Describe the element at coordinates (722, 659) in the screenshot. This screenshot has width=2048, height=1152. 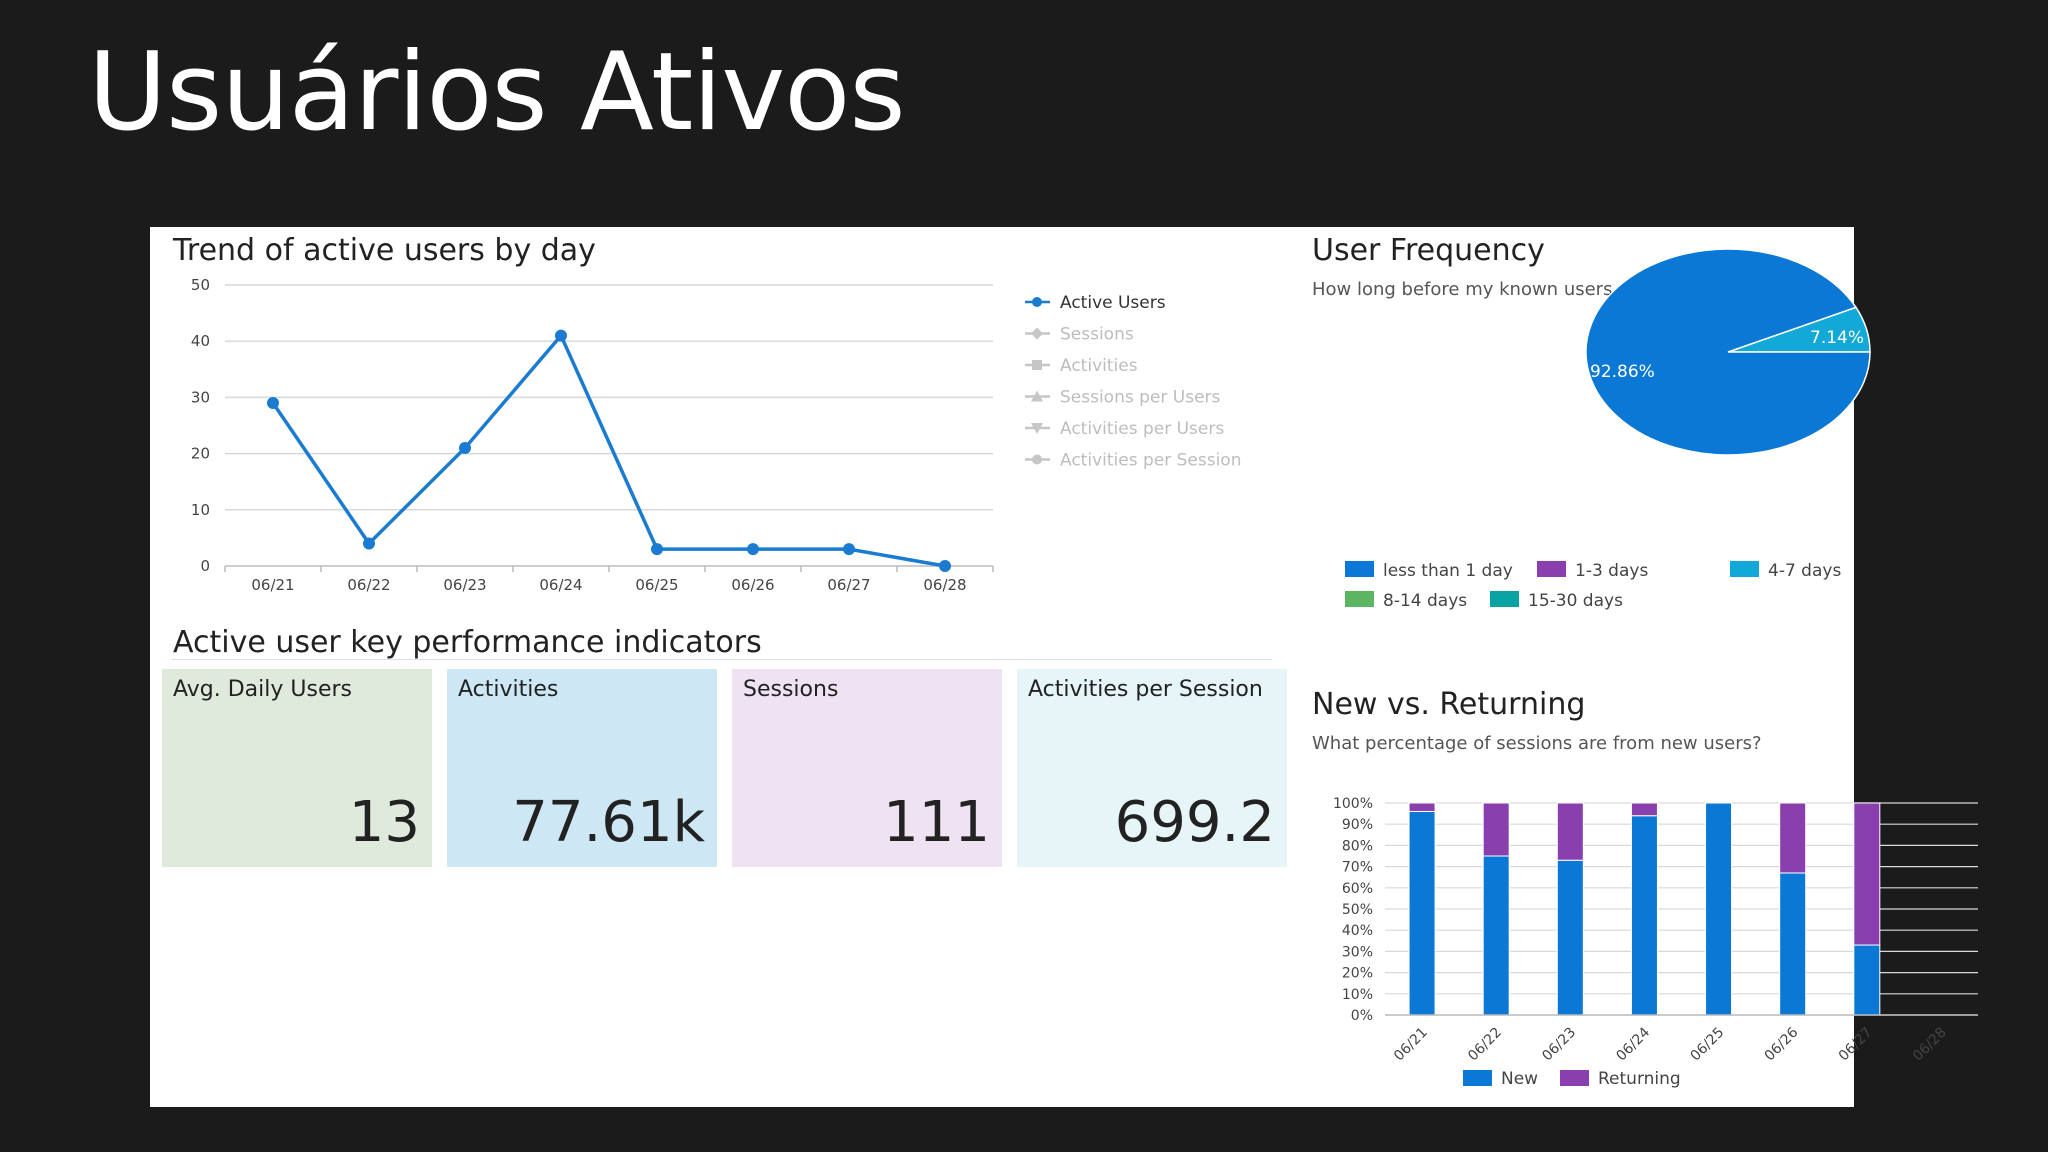
I see `kpi-divider` at that location.